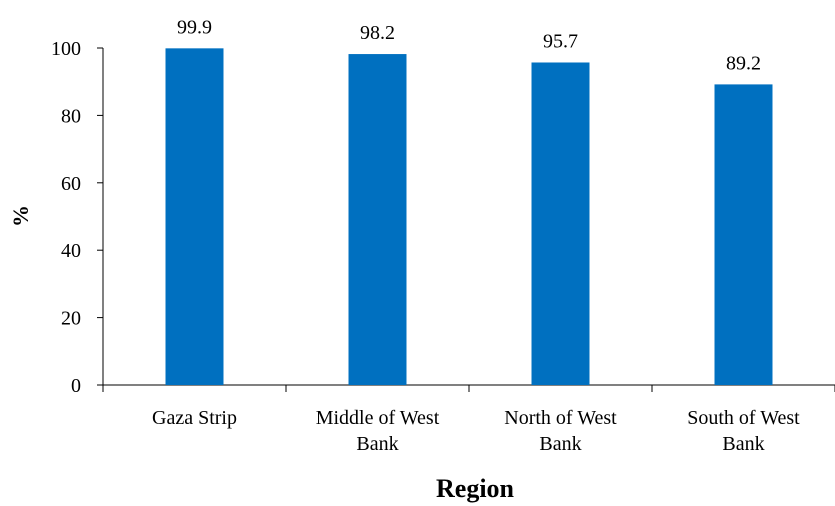  Describe the element at coordinates (378, 418) in the screenshot. I see `x-tick-label: Middle of West` at that location.